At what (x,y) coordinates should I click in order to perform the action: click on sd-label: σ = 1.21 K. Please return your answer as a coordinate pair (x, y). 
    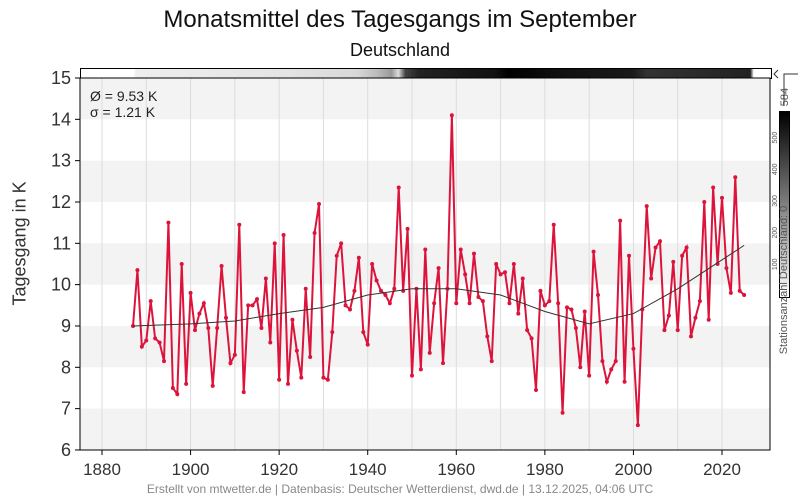
    Looking at the image, I should click on (123, 112).